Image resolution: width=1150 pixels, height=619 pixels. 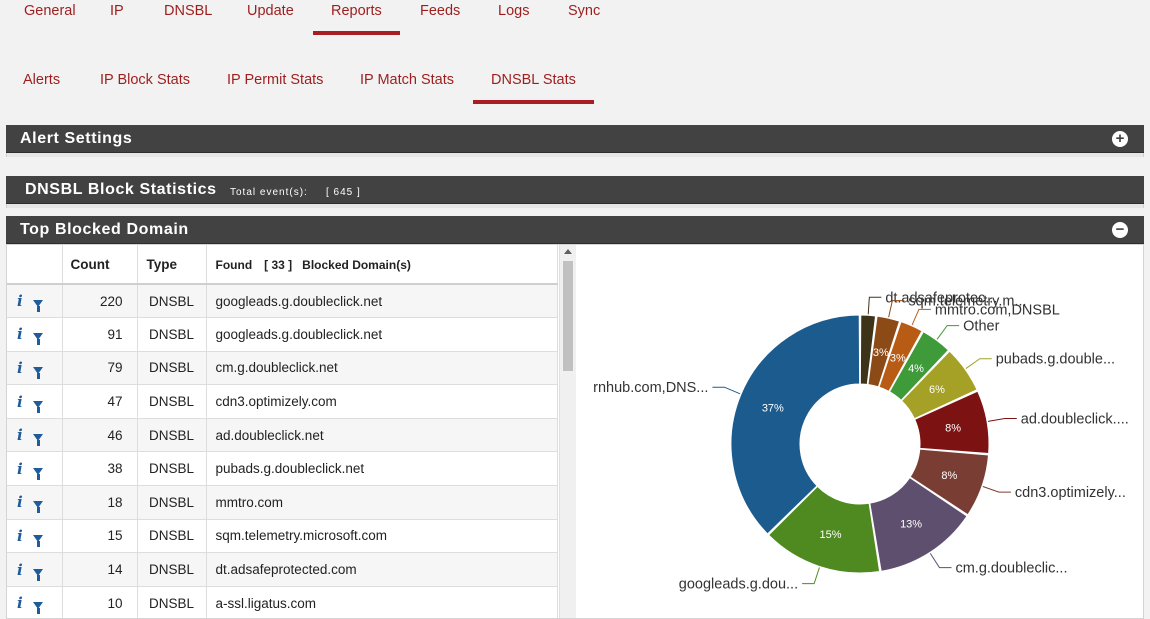 I want to click on row-domain: sqm.telemetry.microsoft.com, so click(x=382, y=535).